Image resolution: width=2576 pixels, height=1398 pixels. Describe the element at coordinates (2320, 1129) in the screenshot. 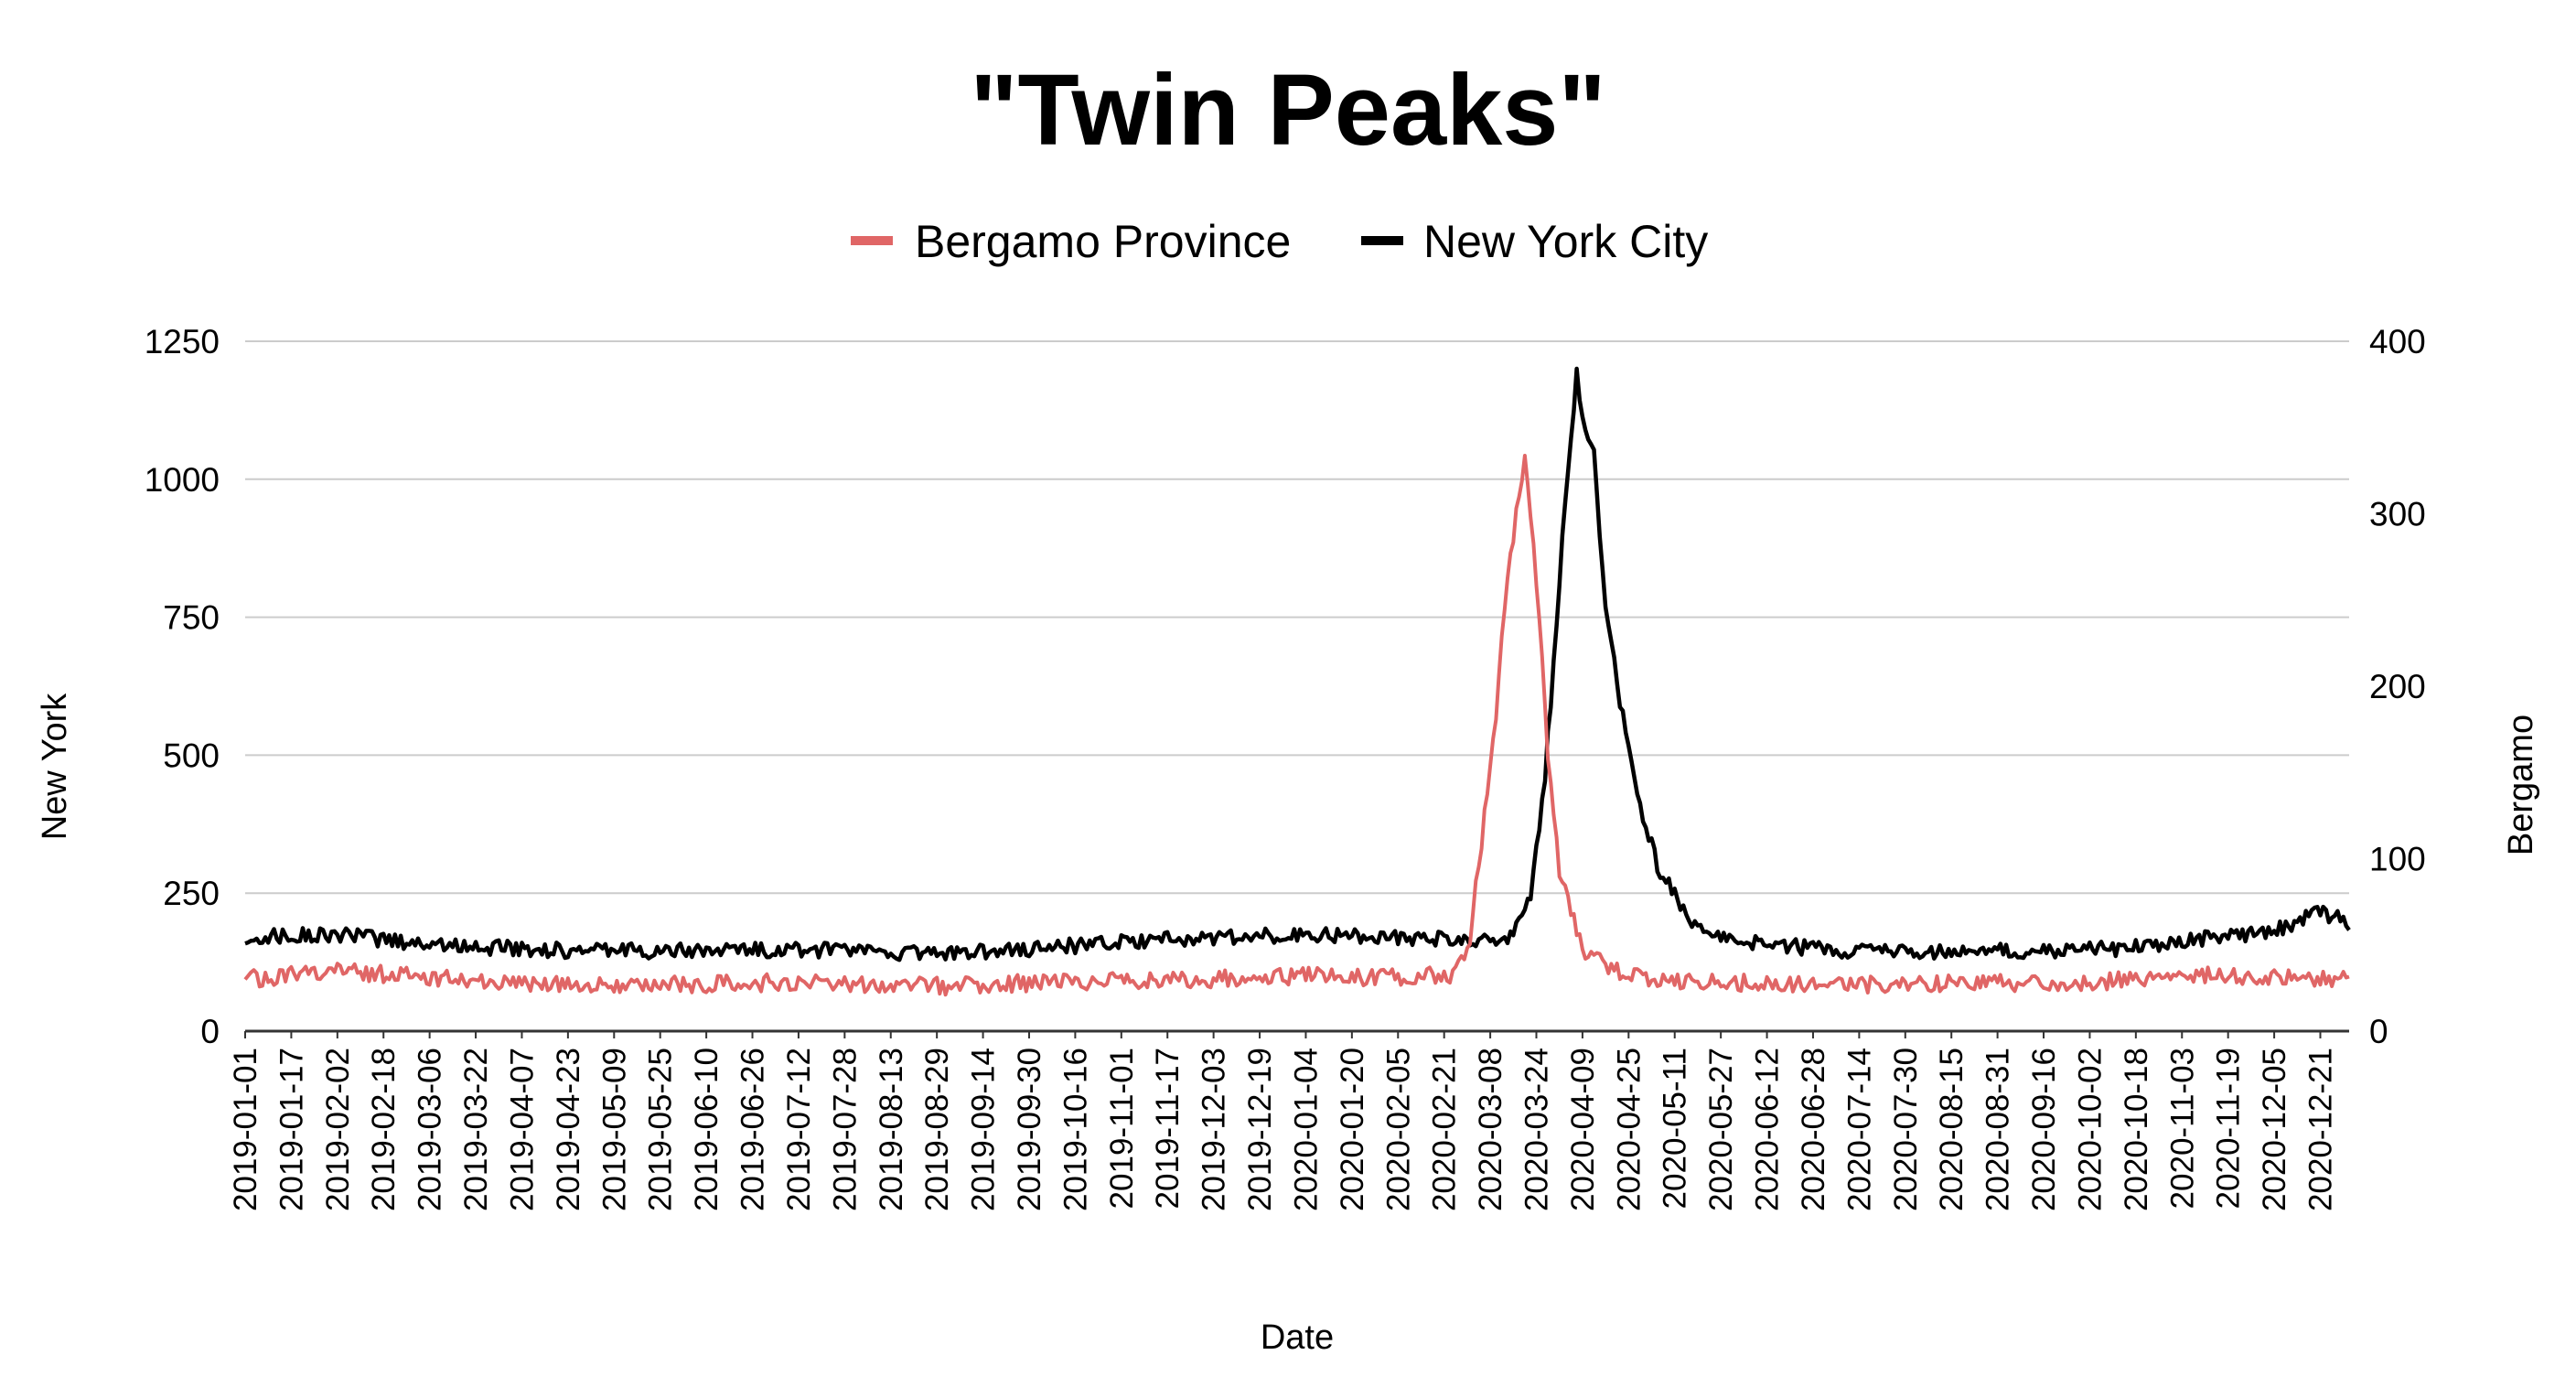

I see `x-tick-label: 2020-12-21` at that location.